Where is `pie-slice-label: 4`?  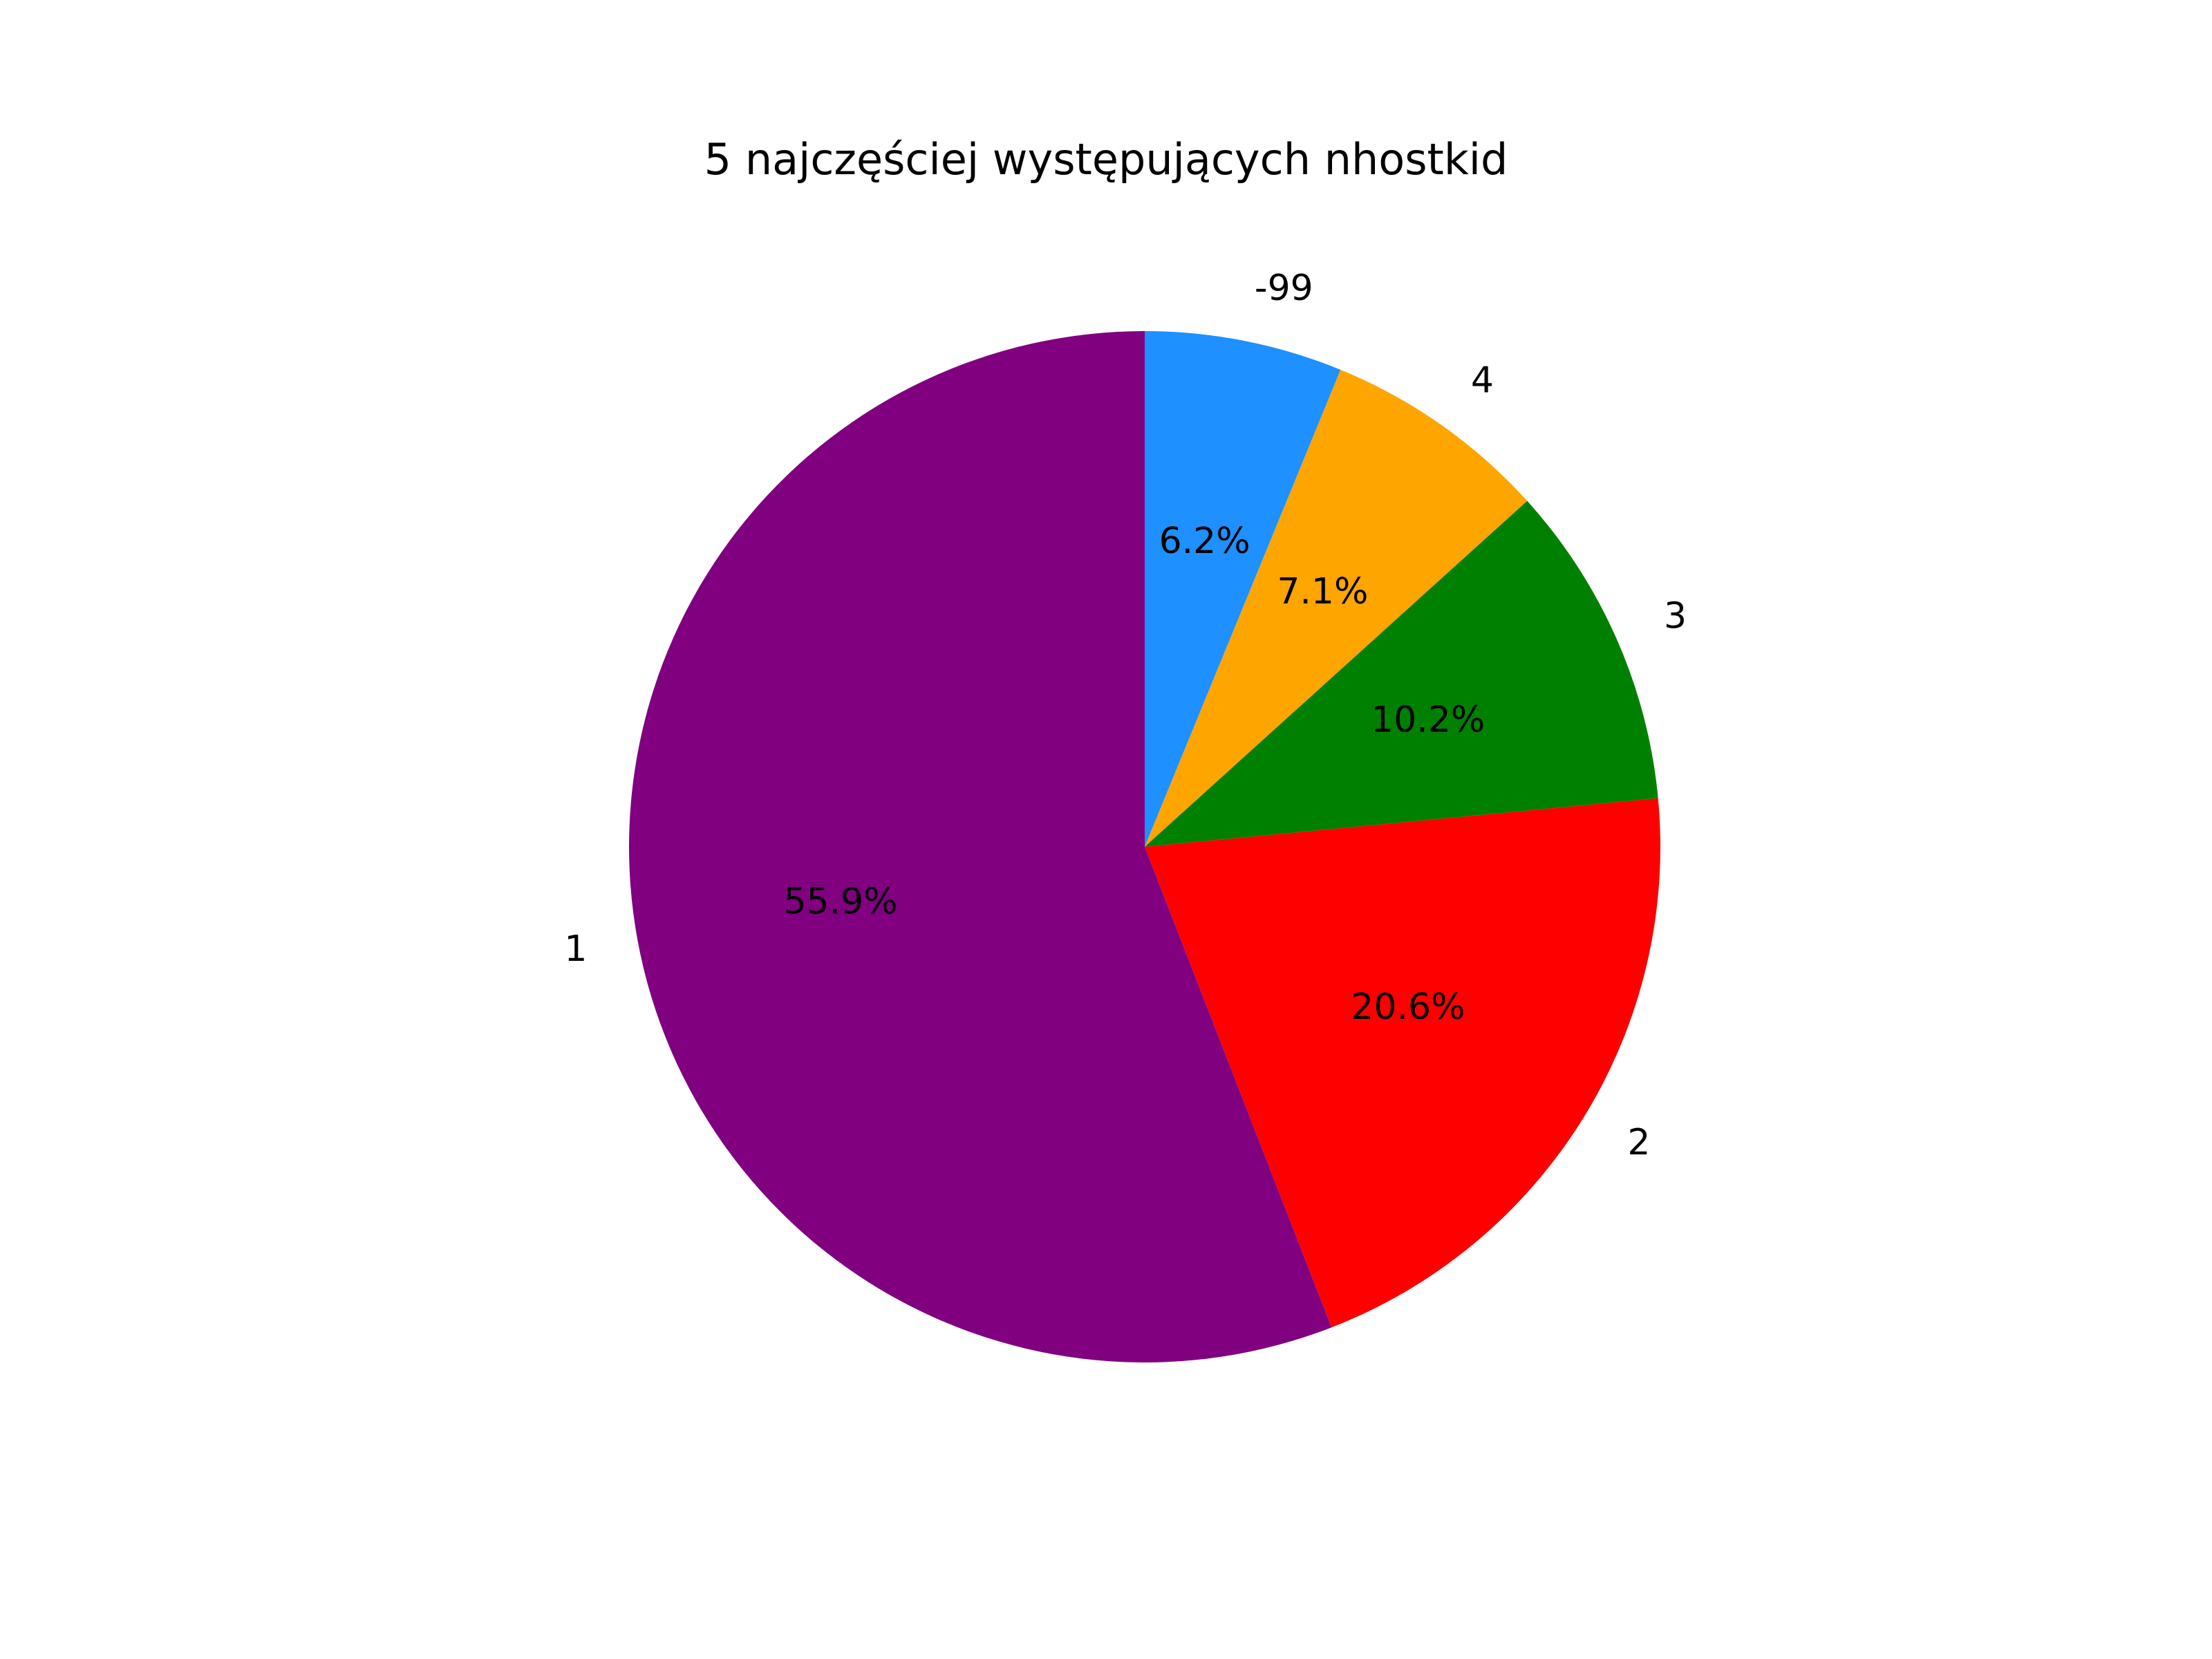 pie-slice-label: 4 is located at coordinates (1483, 381).